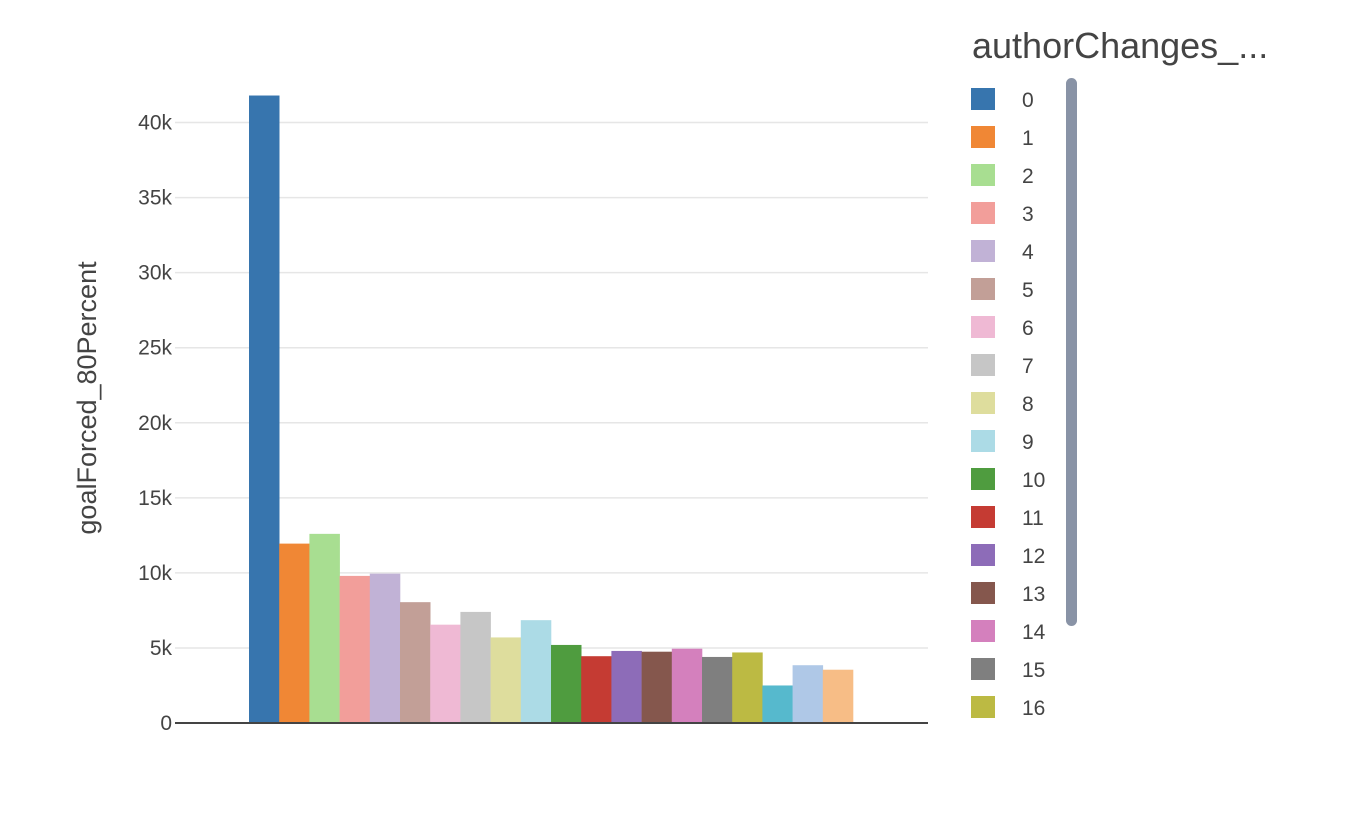 This screenshot has width=1358, height=837. I want to click on y-axis-title: goalForced_80Percent, so click(87, 398).